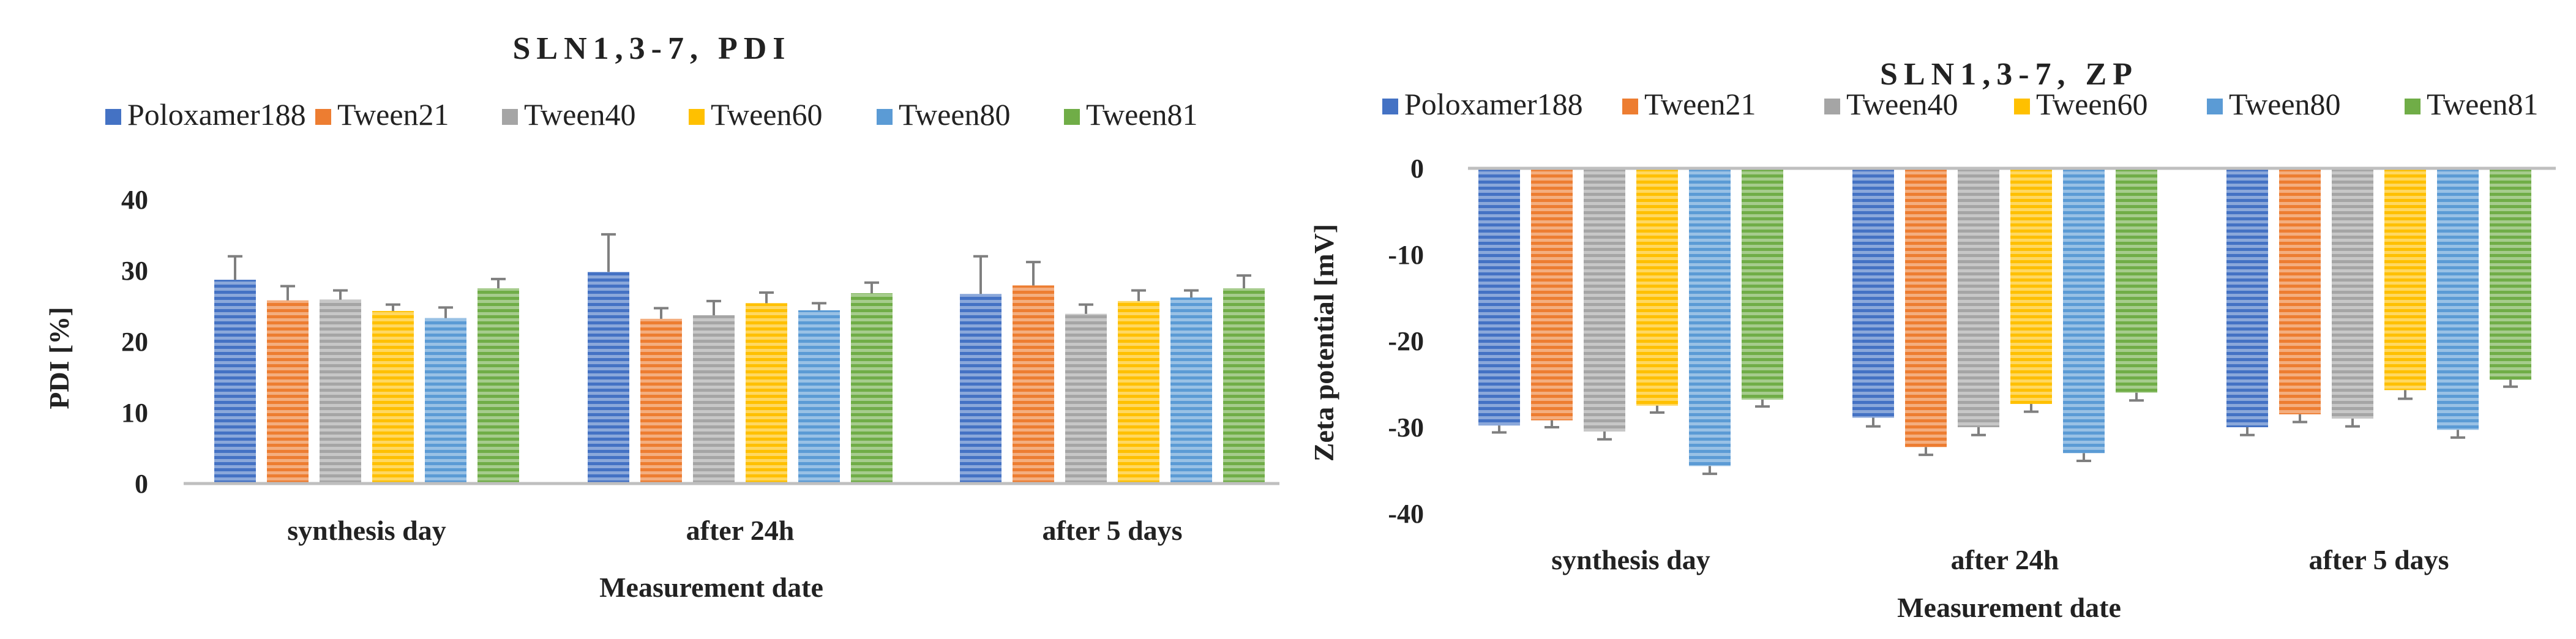 The width and height of the screenshot is (2576, 639). Describe the element at coordinates (1406, 514) in the screenshot. I see `y-tick-label: -40` at that location.